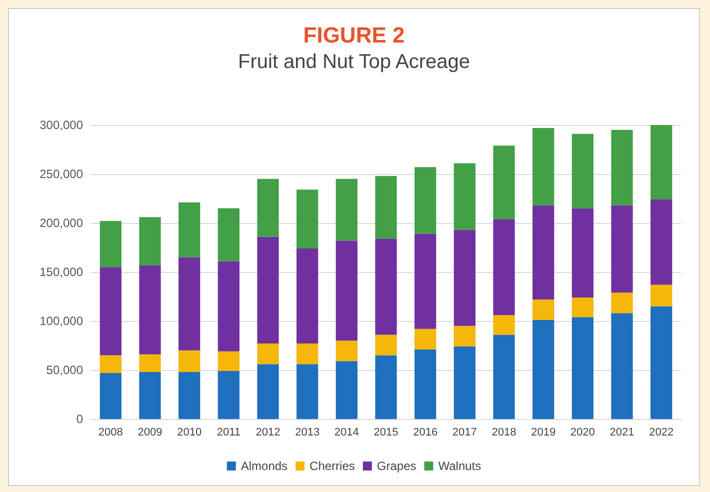 This screenshot has height=492, width=710. I want to click on x-tick-label: 2009, so click(150, 432).